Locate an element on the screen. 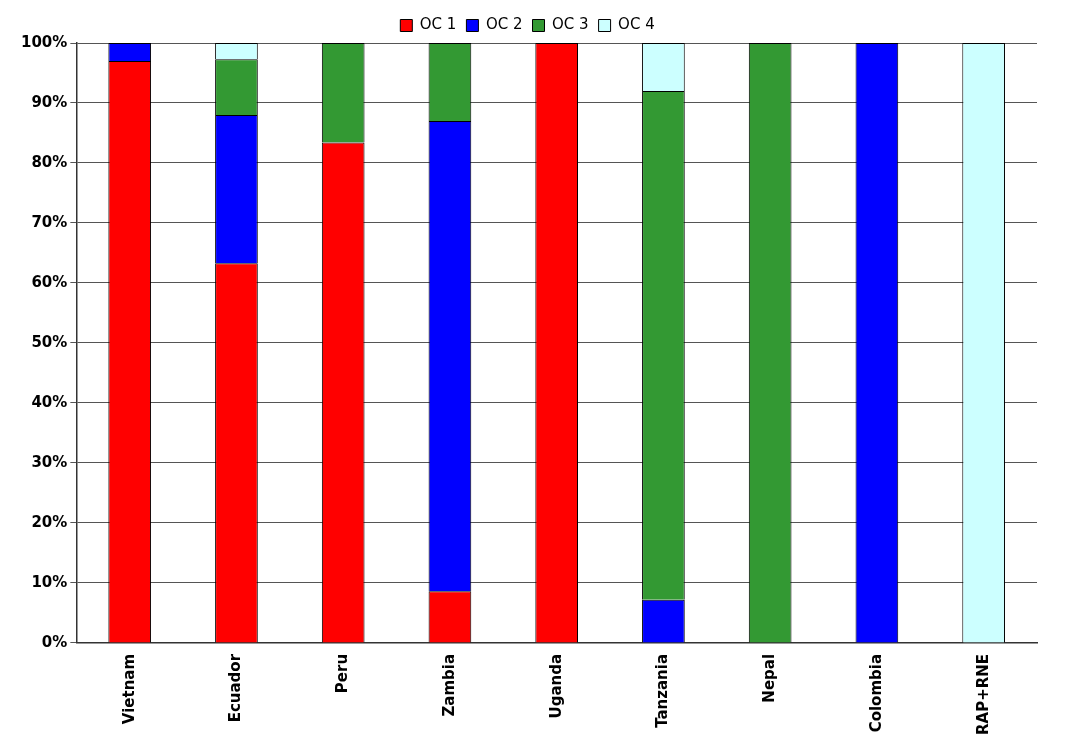  x-tick-label: Zambia is located at coordinates (448, 685).